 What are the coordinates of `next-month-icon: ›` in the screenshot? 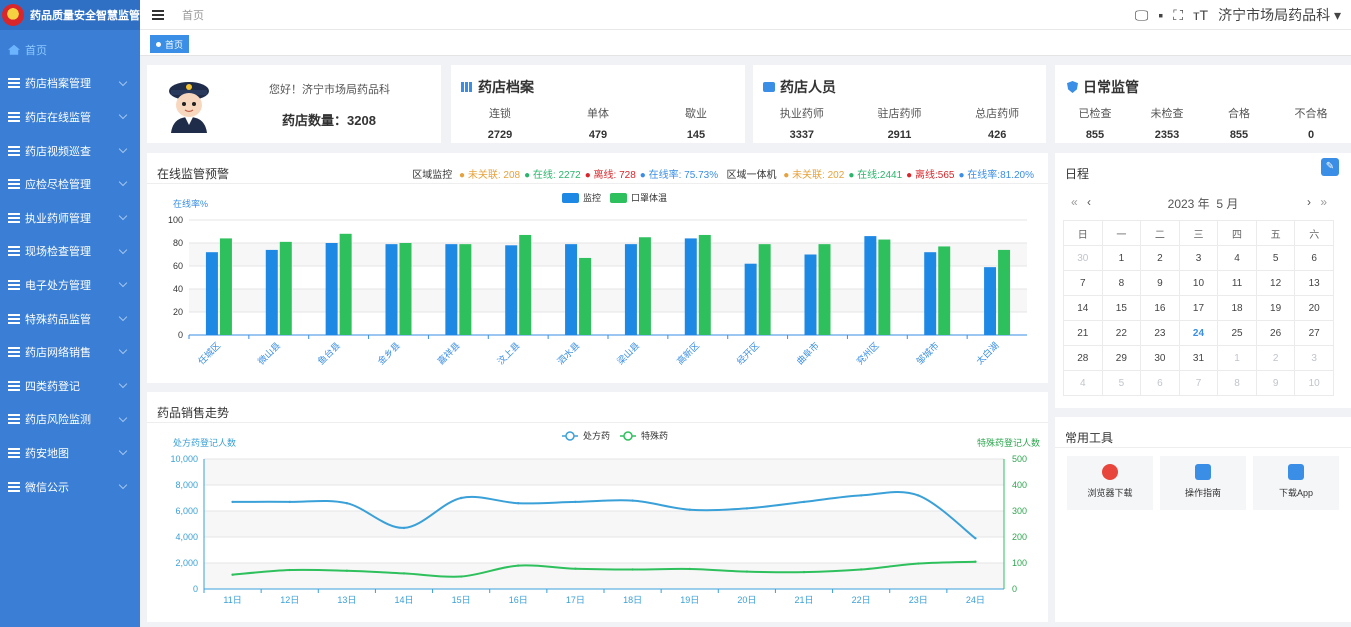 It's located at (1309, 202).